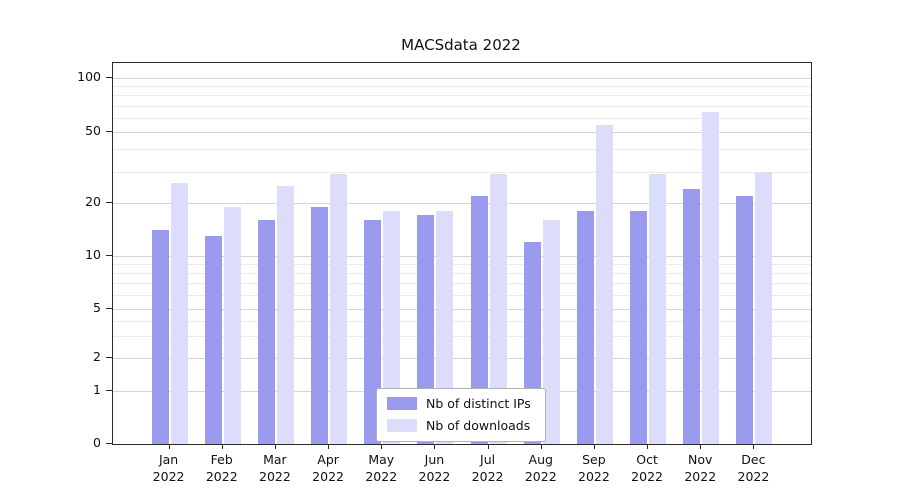 This screenshot has width=900, height=500. What do you see at coordinates (93, 130) in the screenshot?
I see `y-tick-label: 50` at bounding box center [93, 130].